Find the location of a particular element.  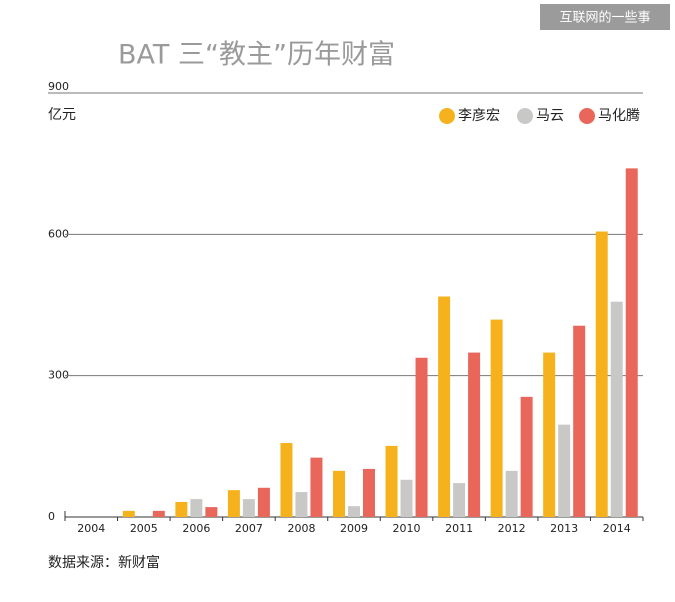

y-axis-label: 亿元 is located at coordinates (62, 115).